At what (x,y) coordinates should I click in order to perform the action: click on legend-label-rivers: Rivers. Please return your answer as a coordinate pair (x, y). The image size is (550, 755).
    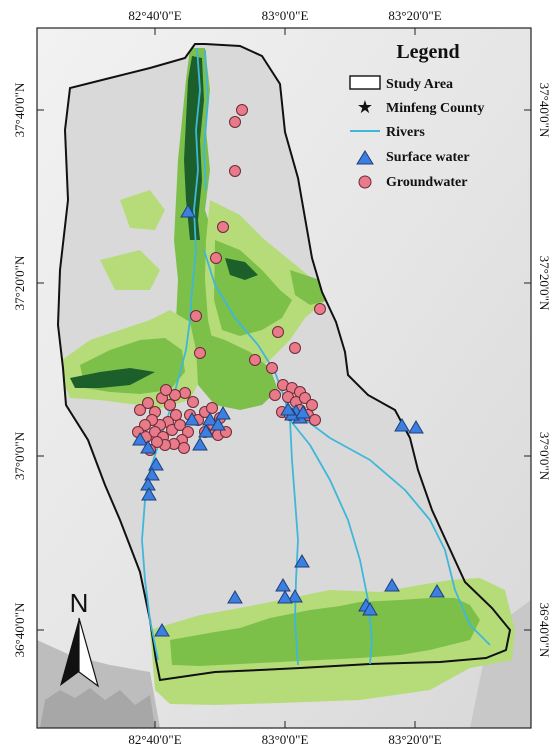
    Looking at the image, I should click on (405, 132).